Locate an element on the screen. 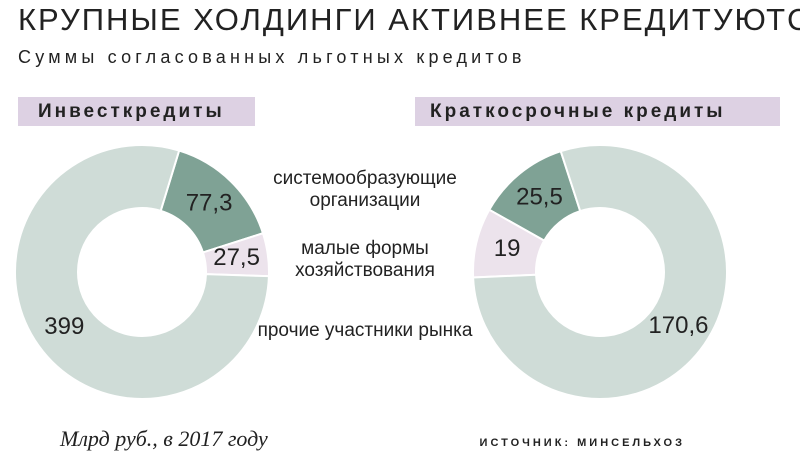  value-label: 77,3 is located at coordinates (209, 202).